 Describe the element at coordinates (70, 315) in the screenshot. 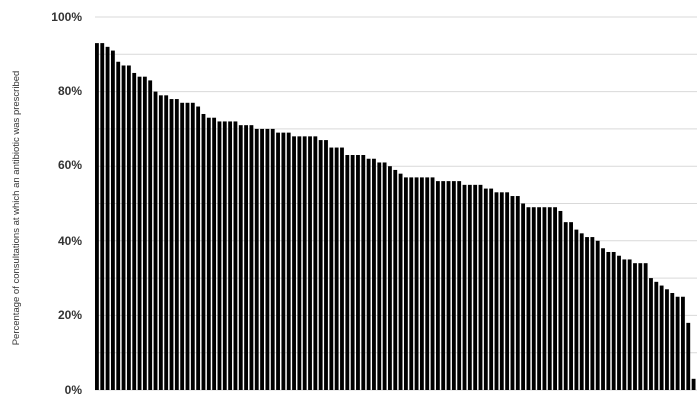

I see `y-tick-label-20: 20%` at that location.